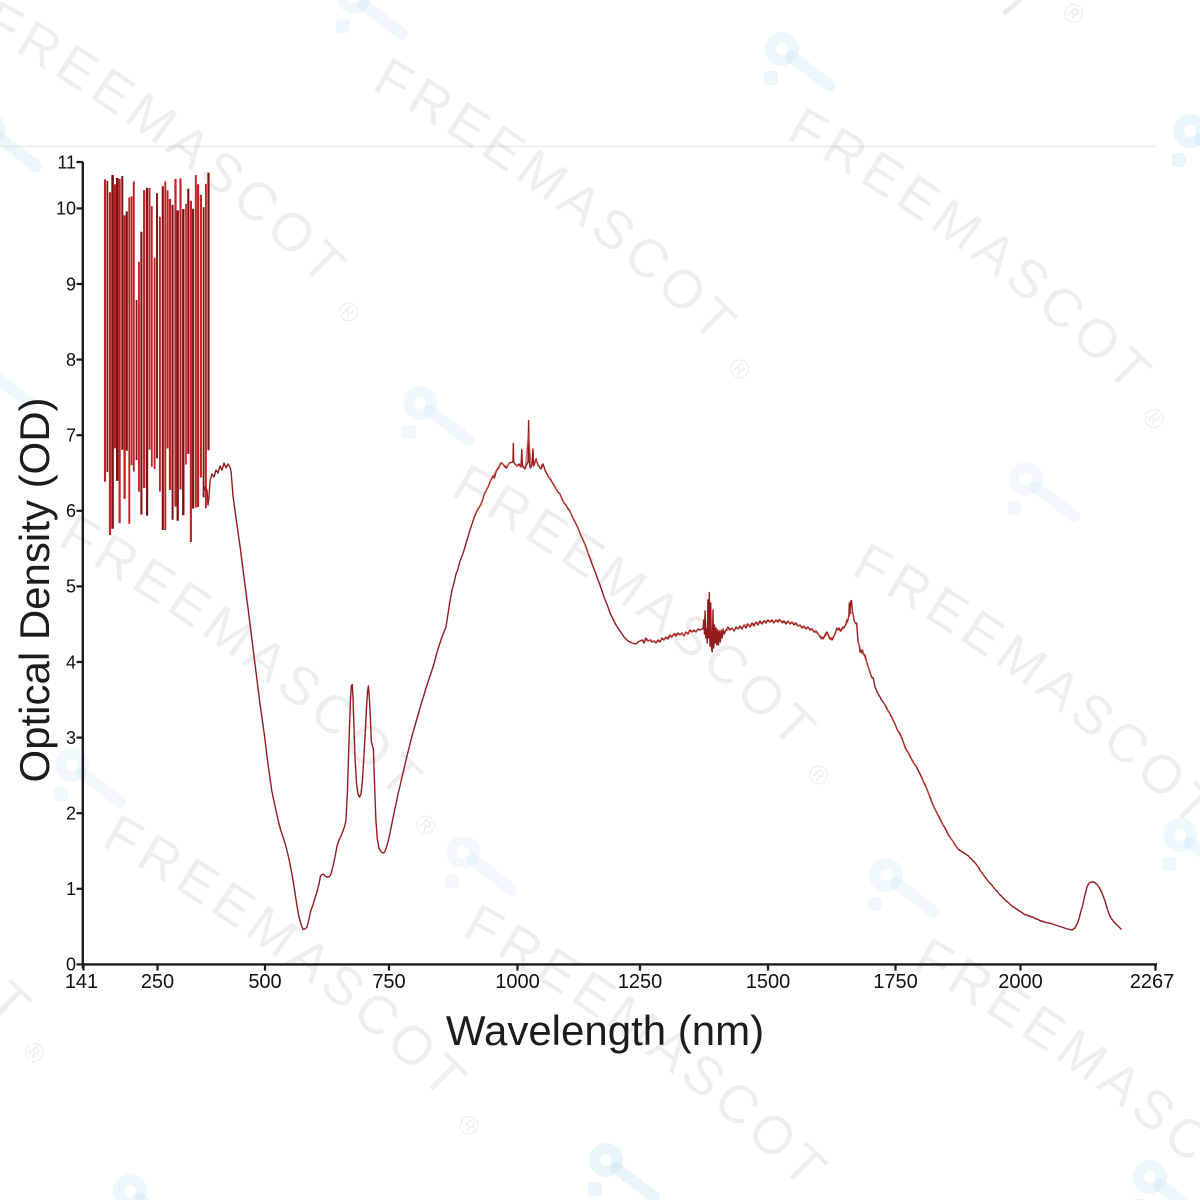 This screenshot has height=1200, width=1200. What do you see at coordinates (71, 360) in the screenshot?
I see `svg-text: 8` at bounding box center [71, 360].